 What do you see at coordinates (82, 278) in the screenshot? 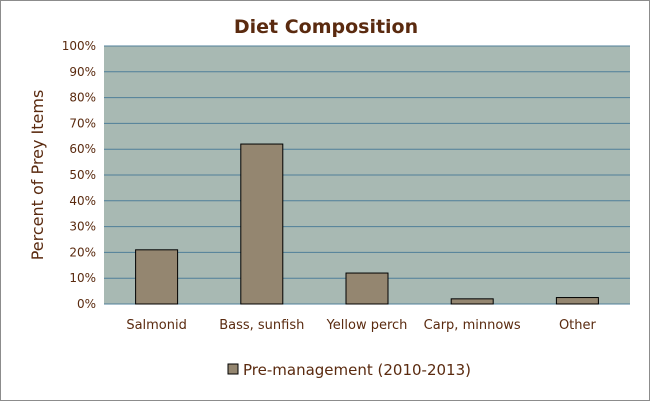
I see `y-tick-label: 10%` at bounding box center [82, 278].